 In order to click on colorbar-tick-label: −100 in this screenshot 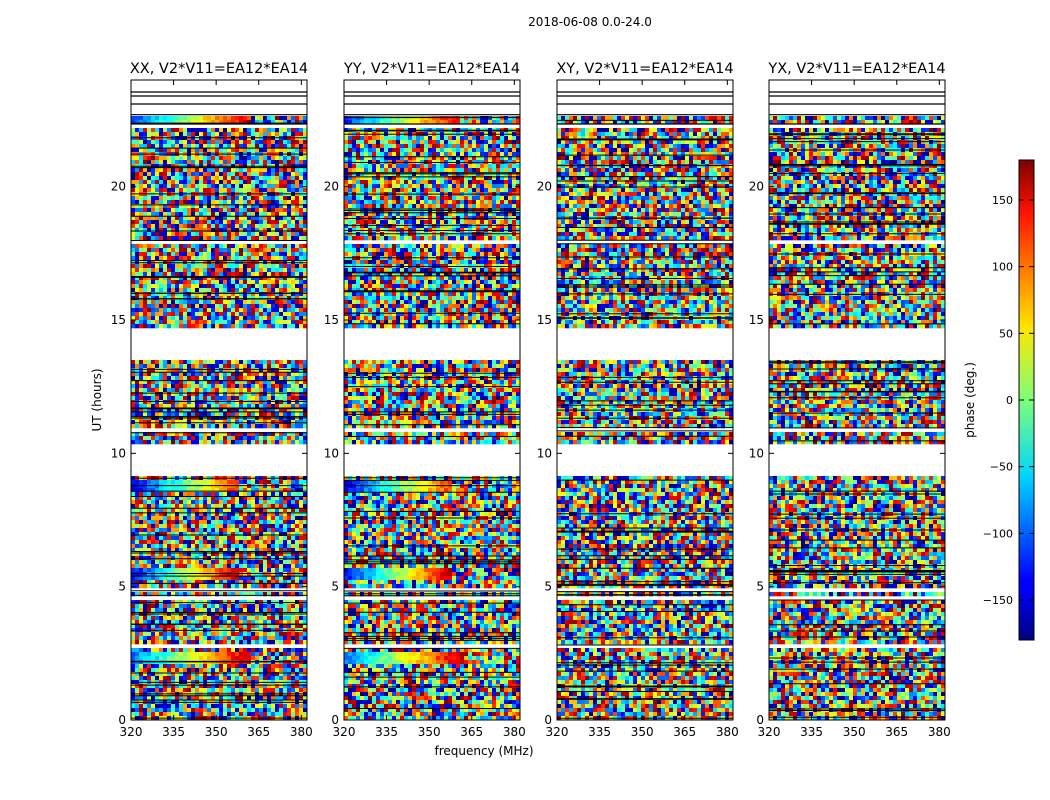, I will do `click(998, 533)`.